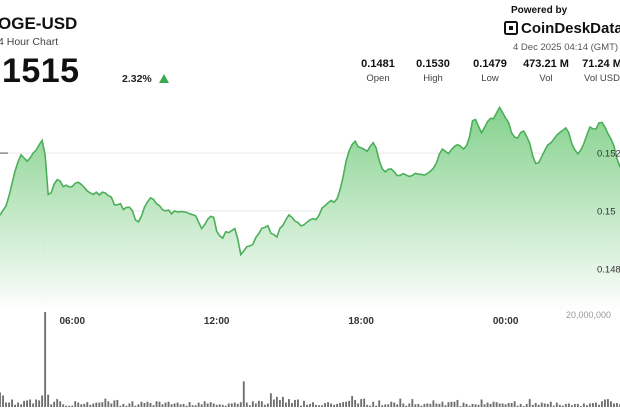 The height and width of the screenshot is (410, 620). What do you see at coordinates (566, 47) in the screenshot?
I see `timestamp: 4 Dec 2025 04:14 (GMT)` at bounding box center [566, 47].